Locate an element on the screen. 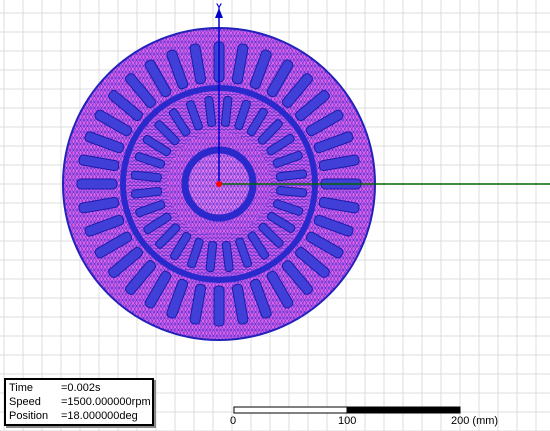 The image size is (550, 431). speed-label: Speed is located at coordinates (25, 402).